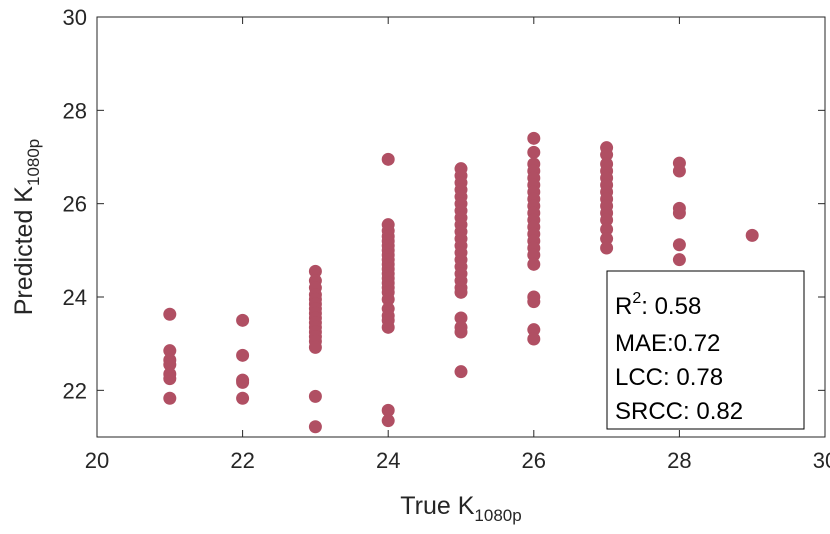  Describe the element at coordinates (671, 306) in the screenshot. I see `stats-r2-value: : 0.58` at that location.